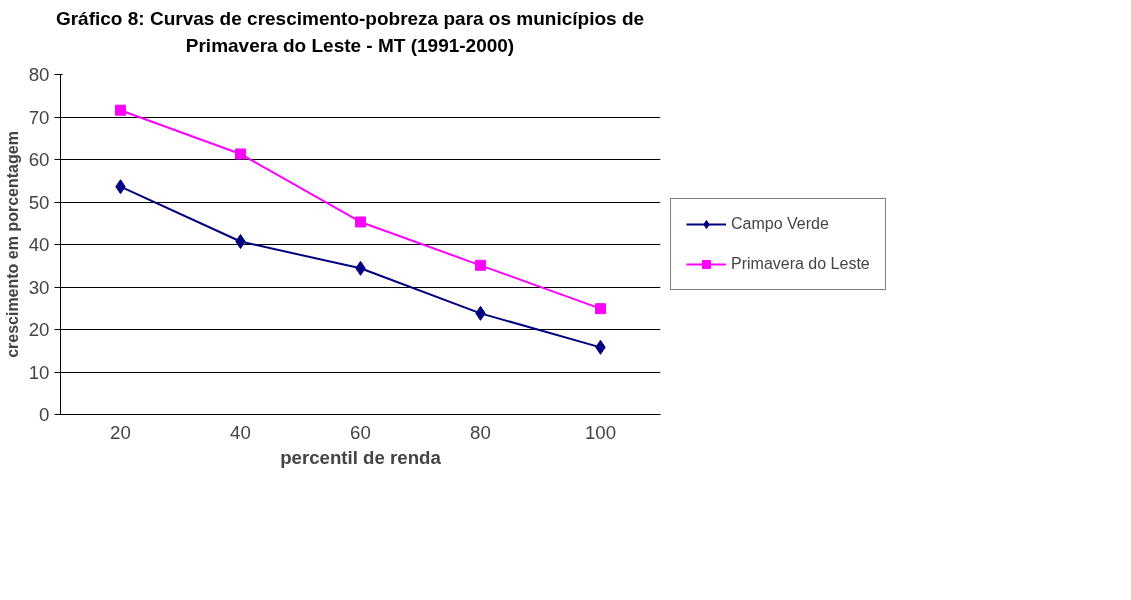 The width and height of the screenshot is (1131, 600). Describe the element at coordinates (360, 432) in the screenshot. I see `x-tick-label: 60` at that location.